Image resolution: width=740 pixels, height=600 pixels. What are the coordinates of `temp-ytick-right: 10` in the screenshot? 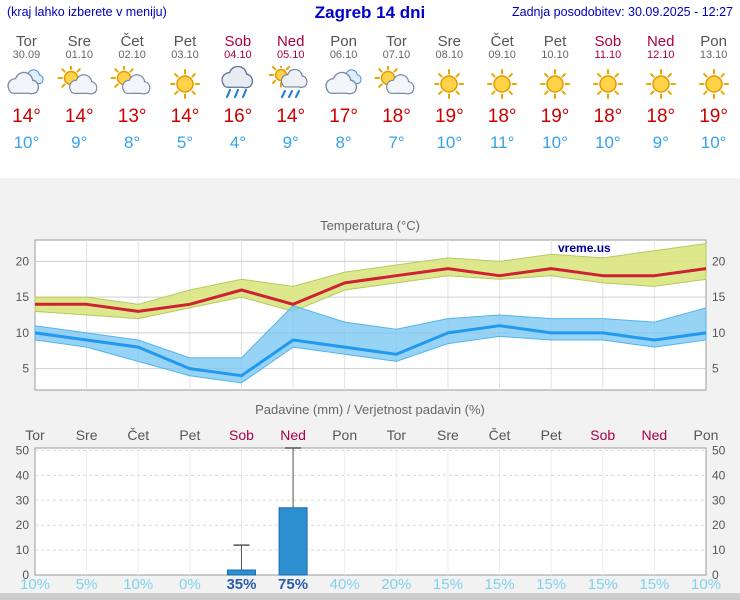 It's located at (719, 333).